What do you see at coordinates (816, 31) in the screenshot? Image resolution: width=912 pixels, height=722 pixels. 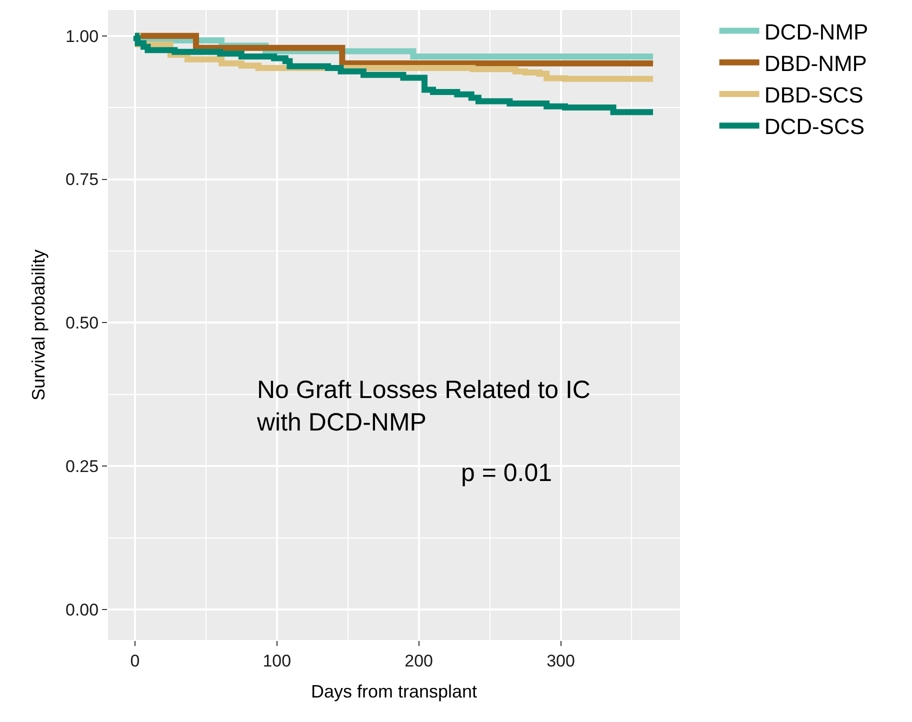 I see `legend-label: DCD-NMP` at bounding box center [816, 31].